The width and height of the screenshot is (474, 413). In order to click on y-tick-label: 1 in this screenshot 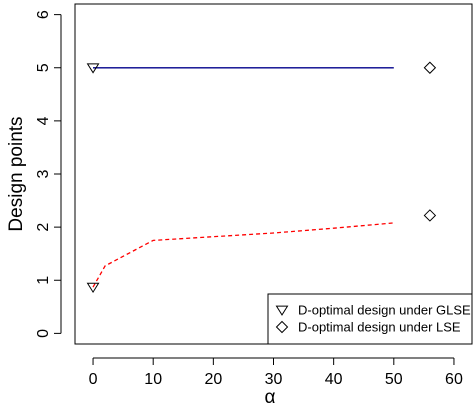, I will do `click(43, 280)`.